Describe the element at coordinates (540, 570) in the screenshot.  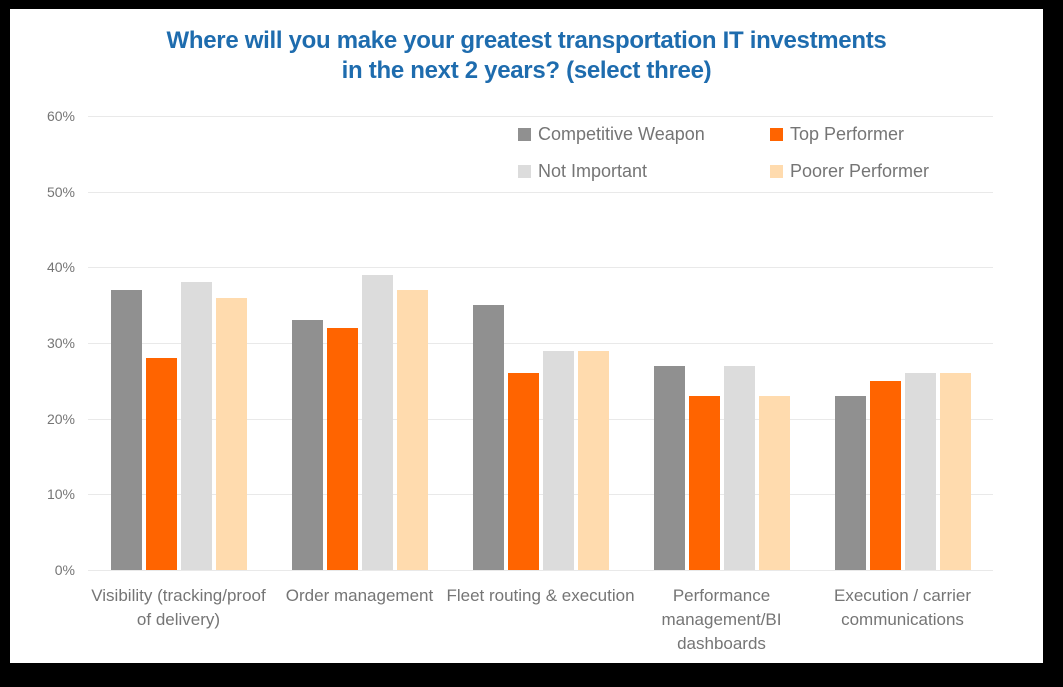
I see `gridline-0%` at that location.